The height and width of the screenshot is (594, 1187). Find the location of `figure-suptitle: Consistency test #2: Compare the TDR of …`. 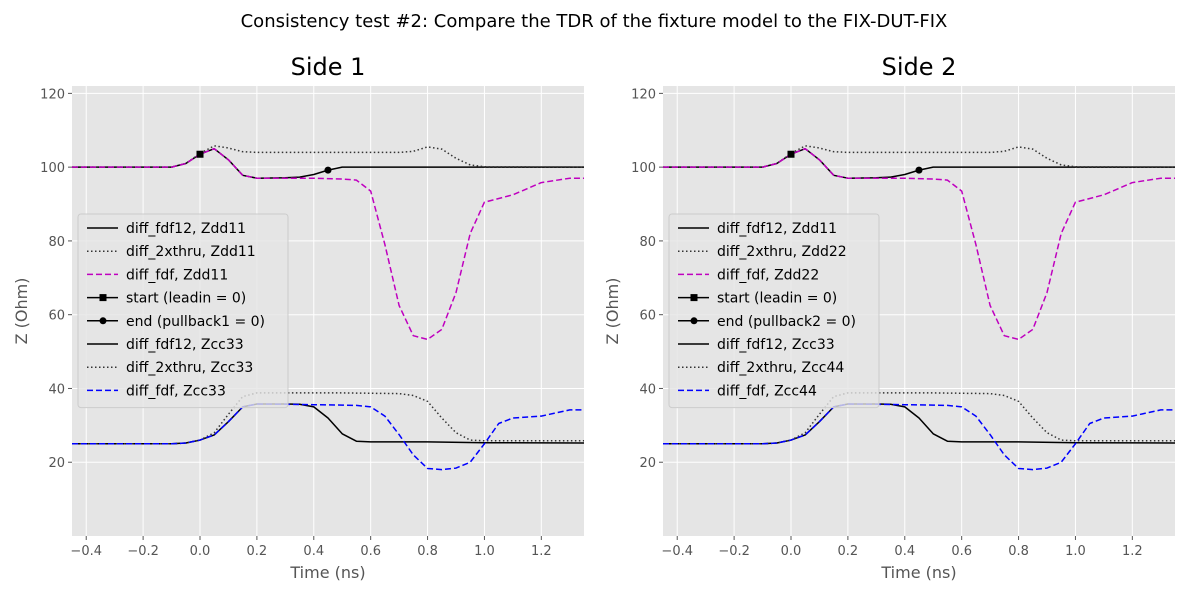

figure-suptitle: Consistency test #2: Compare the TDR of … is located at coordinates (594, 21).